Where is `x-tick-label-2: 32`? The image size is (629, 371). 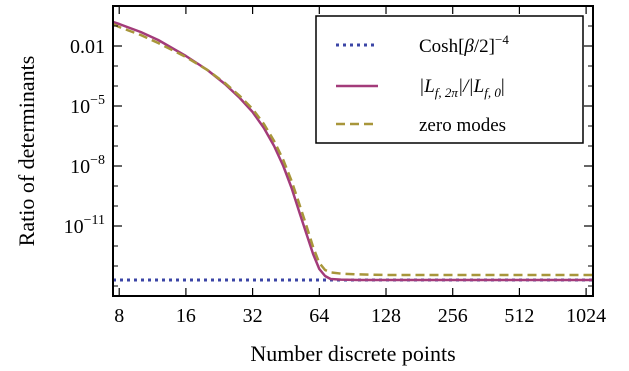 x-tick-label-2: 32 is located at coordinates (253, 316).